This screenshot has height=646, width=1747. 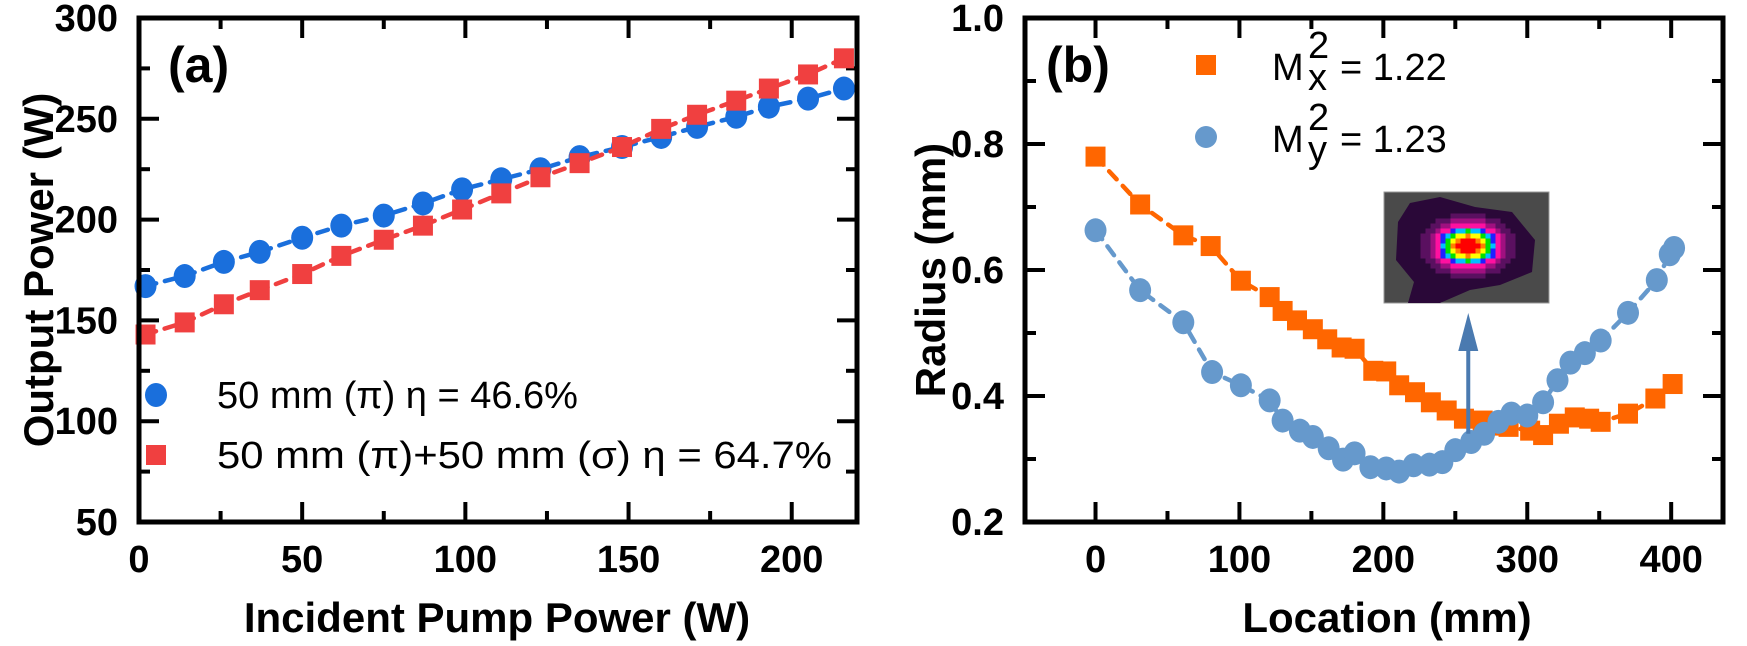 What do you see at coordinates (977, 20) in the screenshot?
I see `y-tick-label: 1.0` at bounding box center [977, 20].